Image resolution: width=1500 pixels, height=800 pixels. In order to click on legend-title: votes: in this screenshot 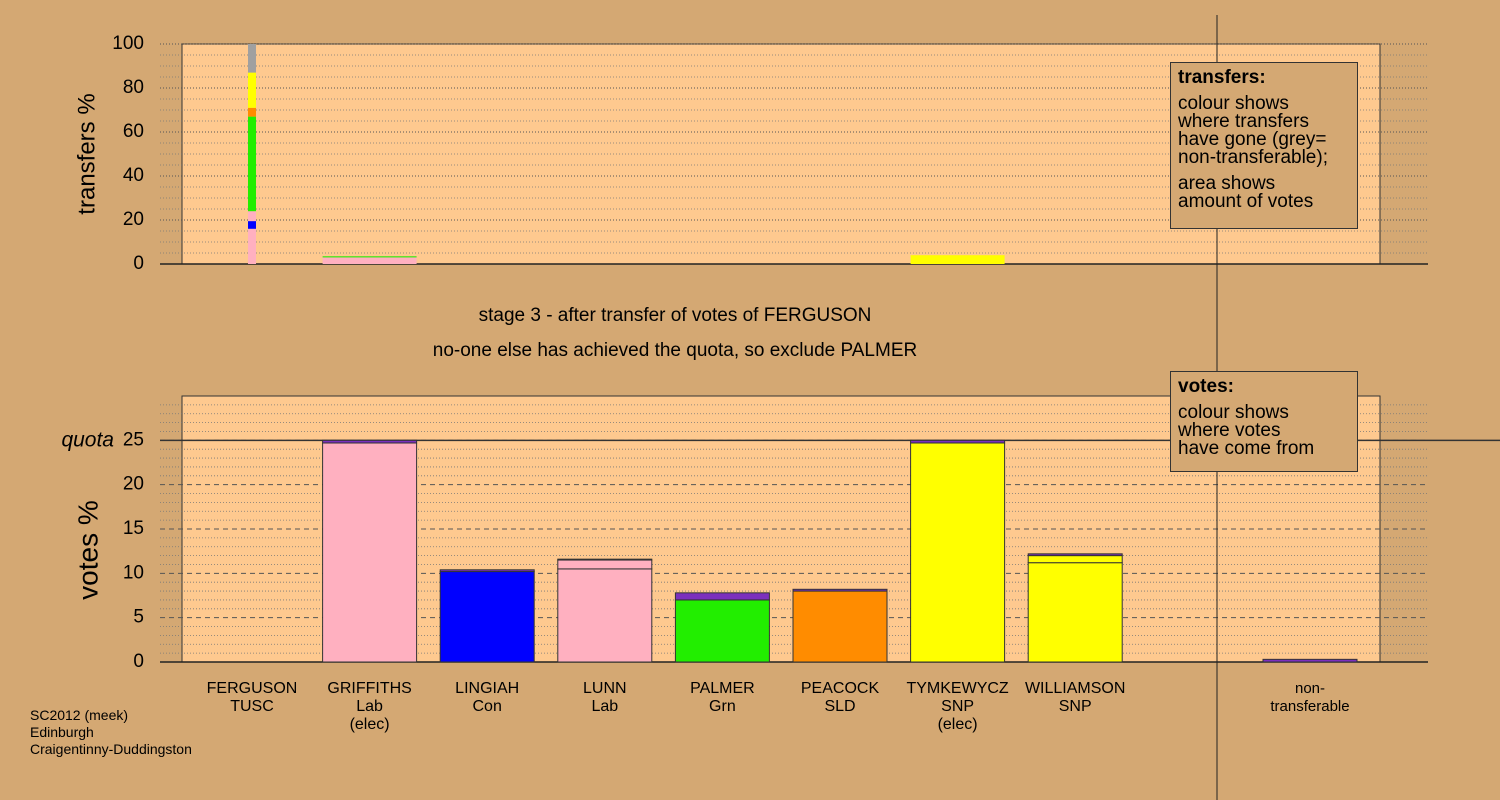, I will do `click(1206, 386)`.